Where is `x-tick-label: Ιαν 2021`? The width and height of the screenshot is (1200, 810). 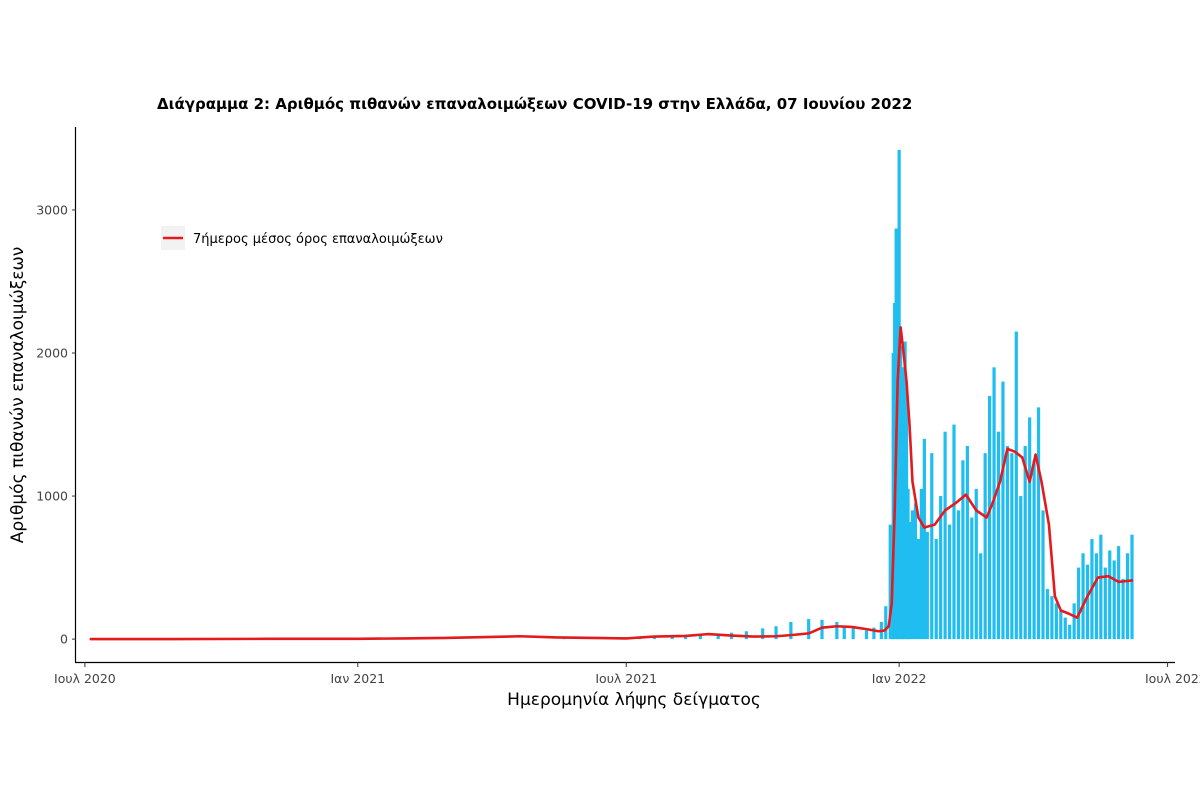
x-tick-label: Ιαν 2021 is located at coordinates (357, 678).